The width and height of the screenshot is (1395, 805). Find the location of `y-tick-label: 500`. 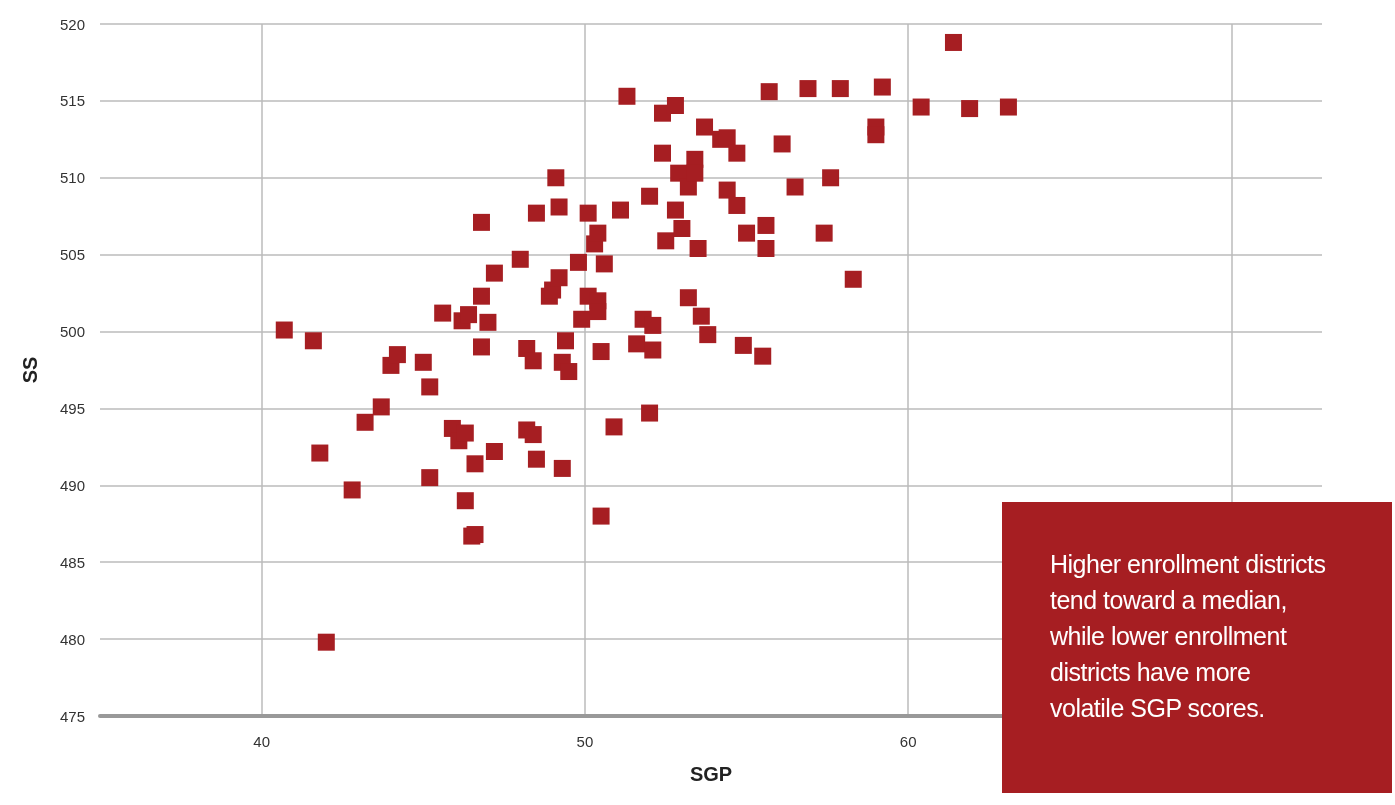

y-tick-label: 500 is located at coordinates (73, 332).